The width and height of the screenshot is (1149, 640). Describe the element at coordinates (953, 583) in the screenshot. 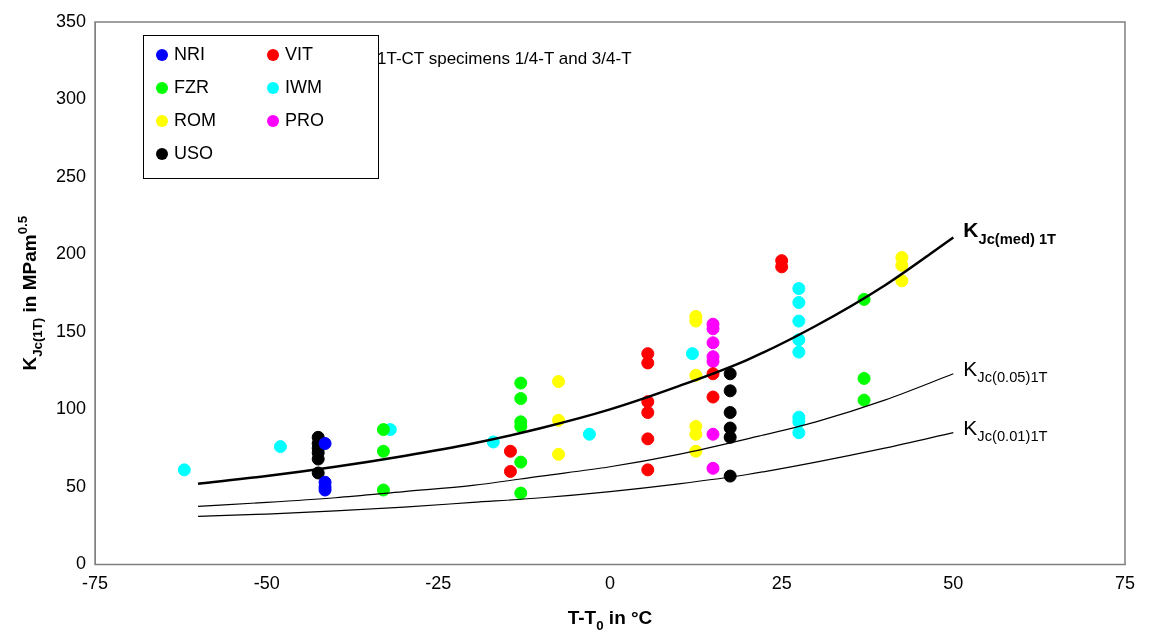

I see `x-tick-label: 50` at that location.